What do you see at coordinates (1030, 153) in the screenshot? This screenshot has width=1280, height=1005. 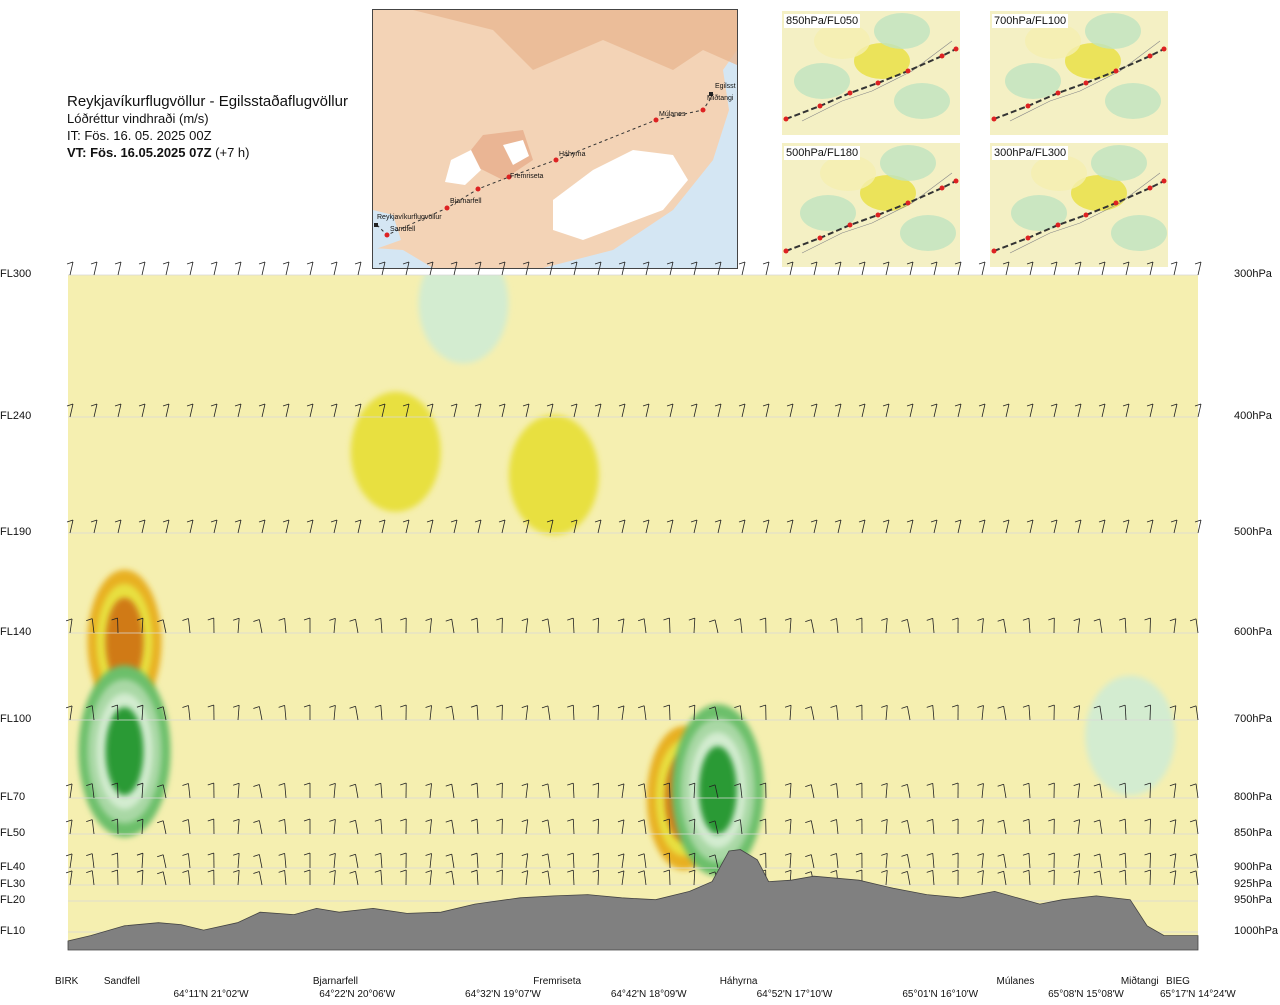 I see `thumb-300-label: 300hPa/FL300` at bounding box center [1030, 153].